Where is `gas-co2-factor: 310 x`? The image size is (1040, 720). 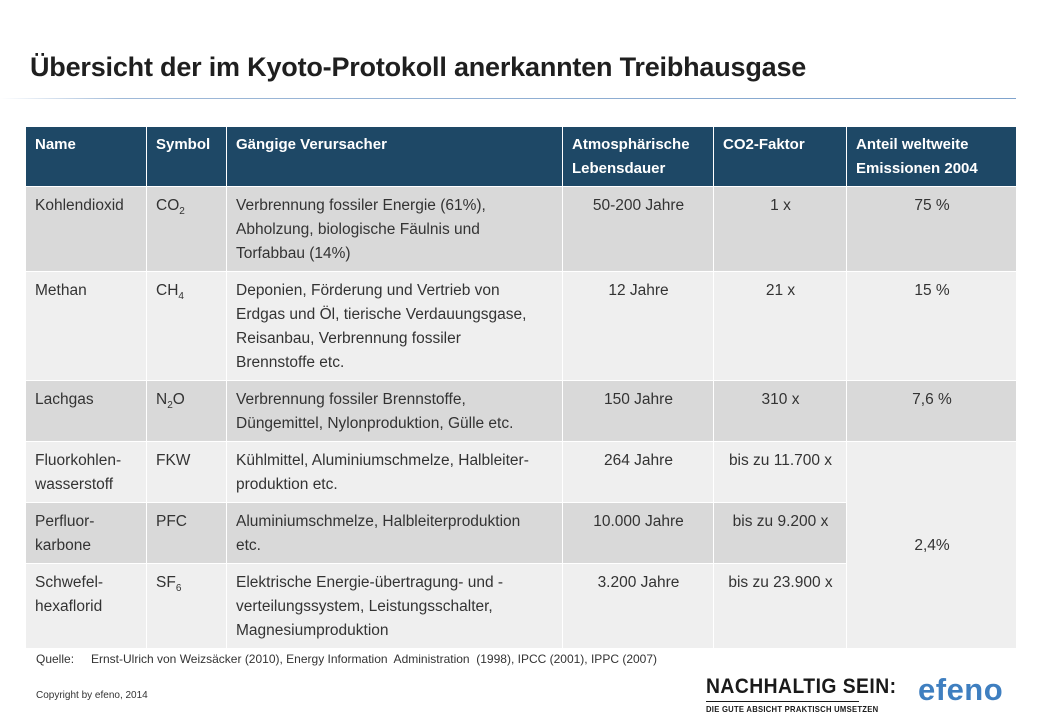
gas-co2-factor: 310 x is located at coordinates (780, 411).